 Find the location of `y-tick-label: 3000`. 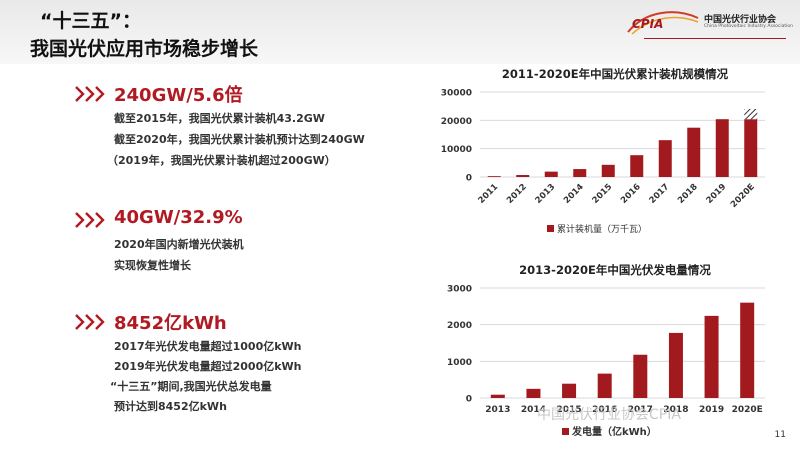

y-tick-label: 3000 is located at coordinates (459, 290).